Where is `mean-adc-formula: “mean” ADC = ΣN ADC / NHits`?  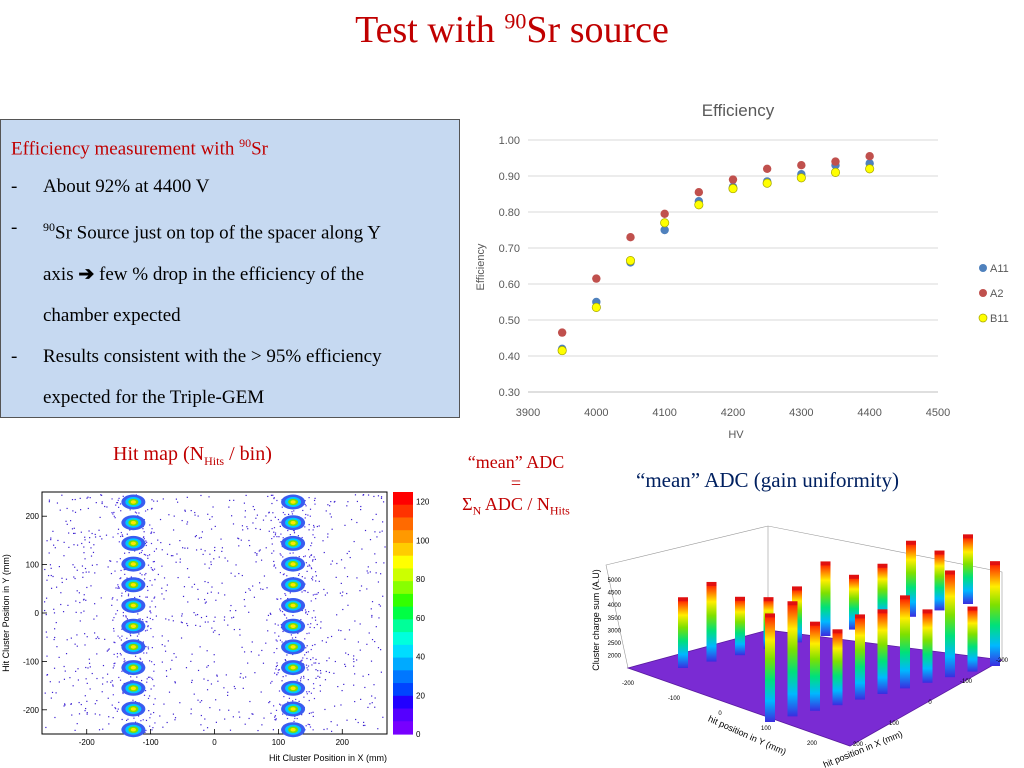 mean-adc-formula: “mean” ADC = ΣN ADC / NHits is located at coordinates (516, 485).